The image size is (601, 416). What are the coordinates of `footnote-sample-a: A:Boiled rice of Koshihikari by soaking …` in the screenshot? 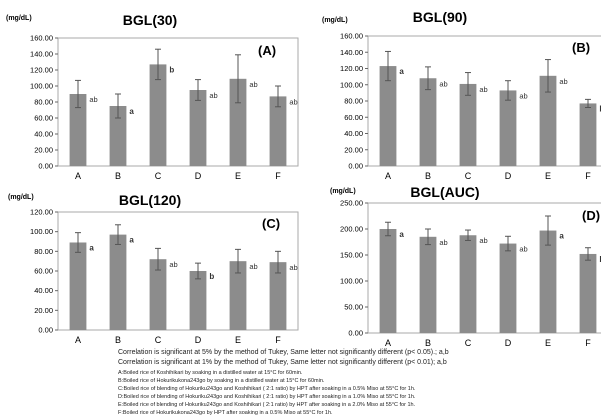 It's located at (210, 373).